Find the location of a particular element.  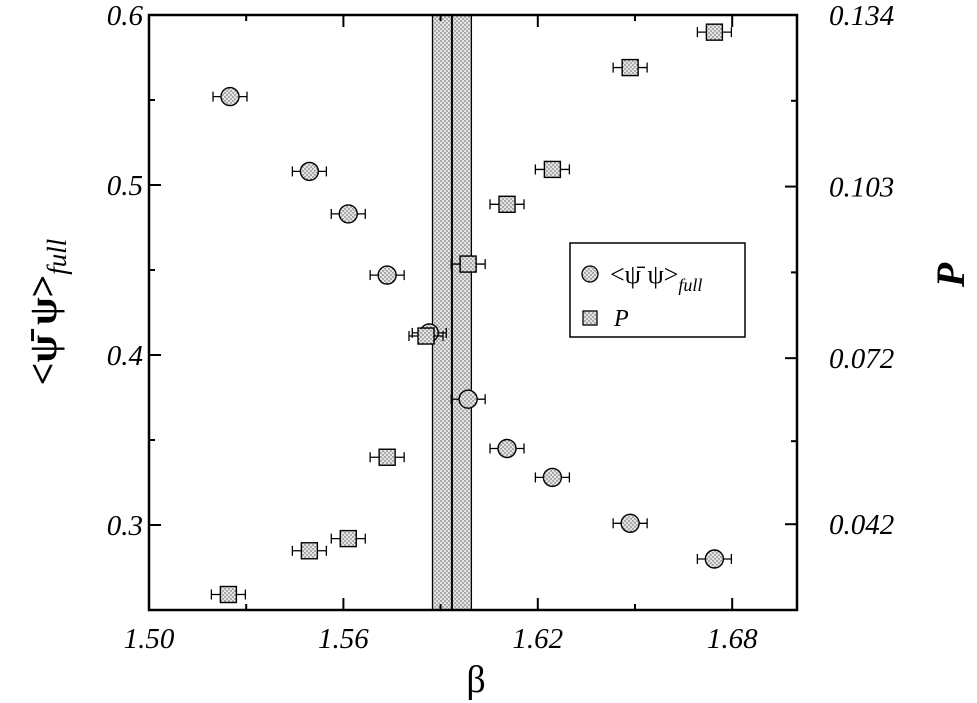

legend-label-psi: <ψ̄ ψ> is located at coordinates (644, 274).